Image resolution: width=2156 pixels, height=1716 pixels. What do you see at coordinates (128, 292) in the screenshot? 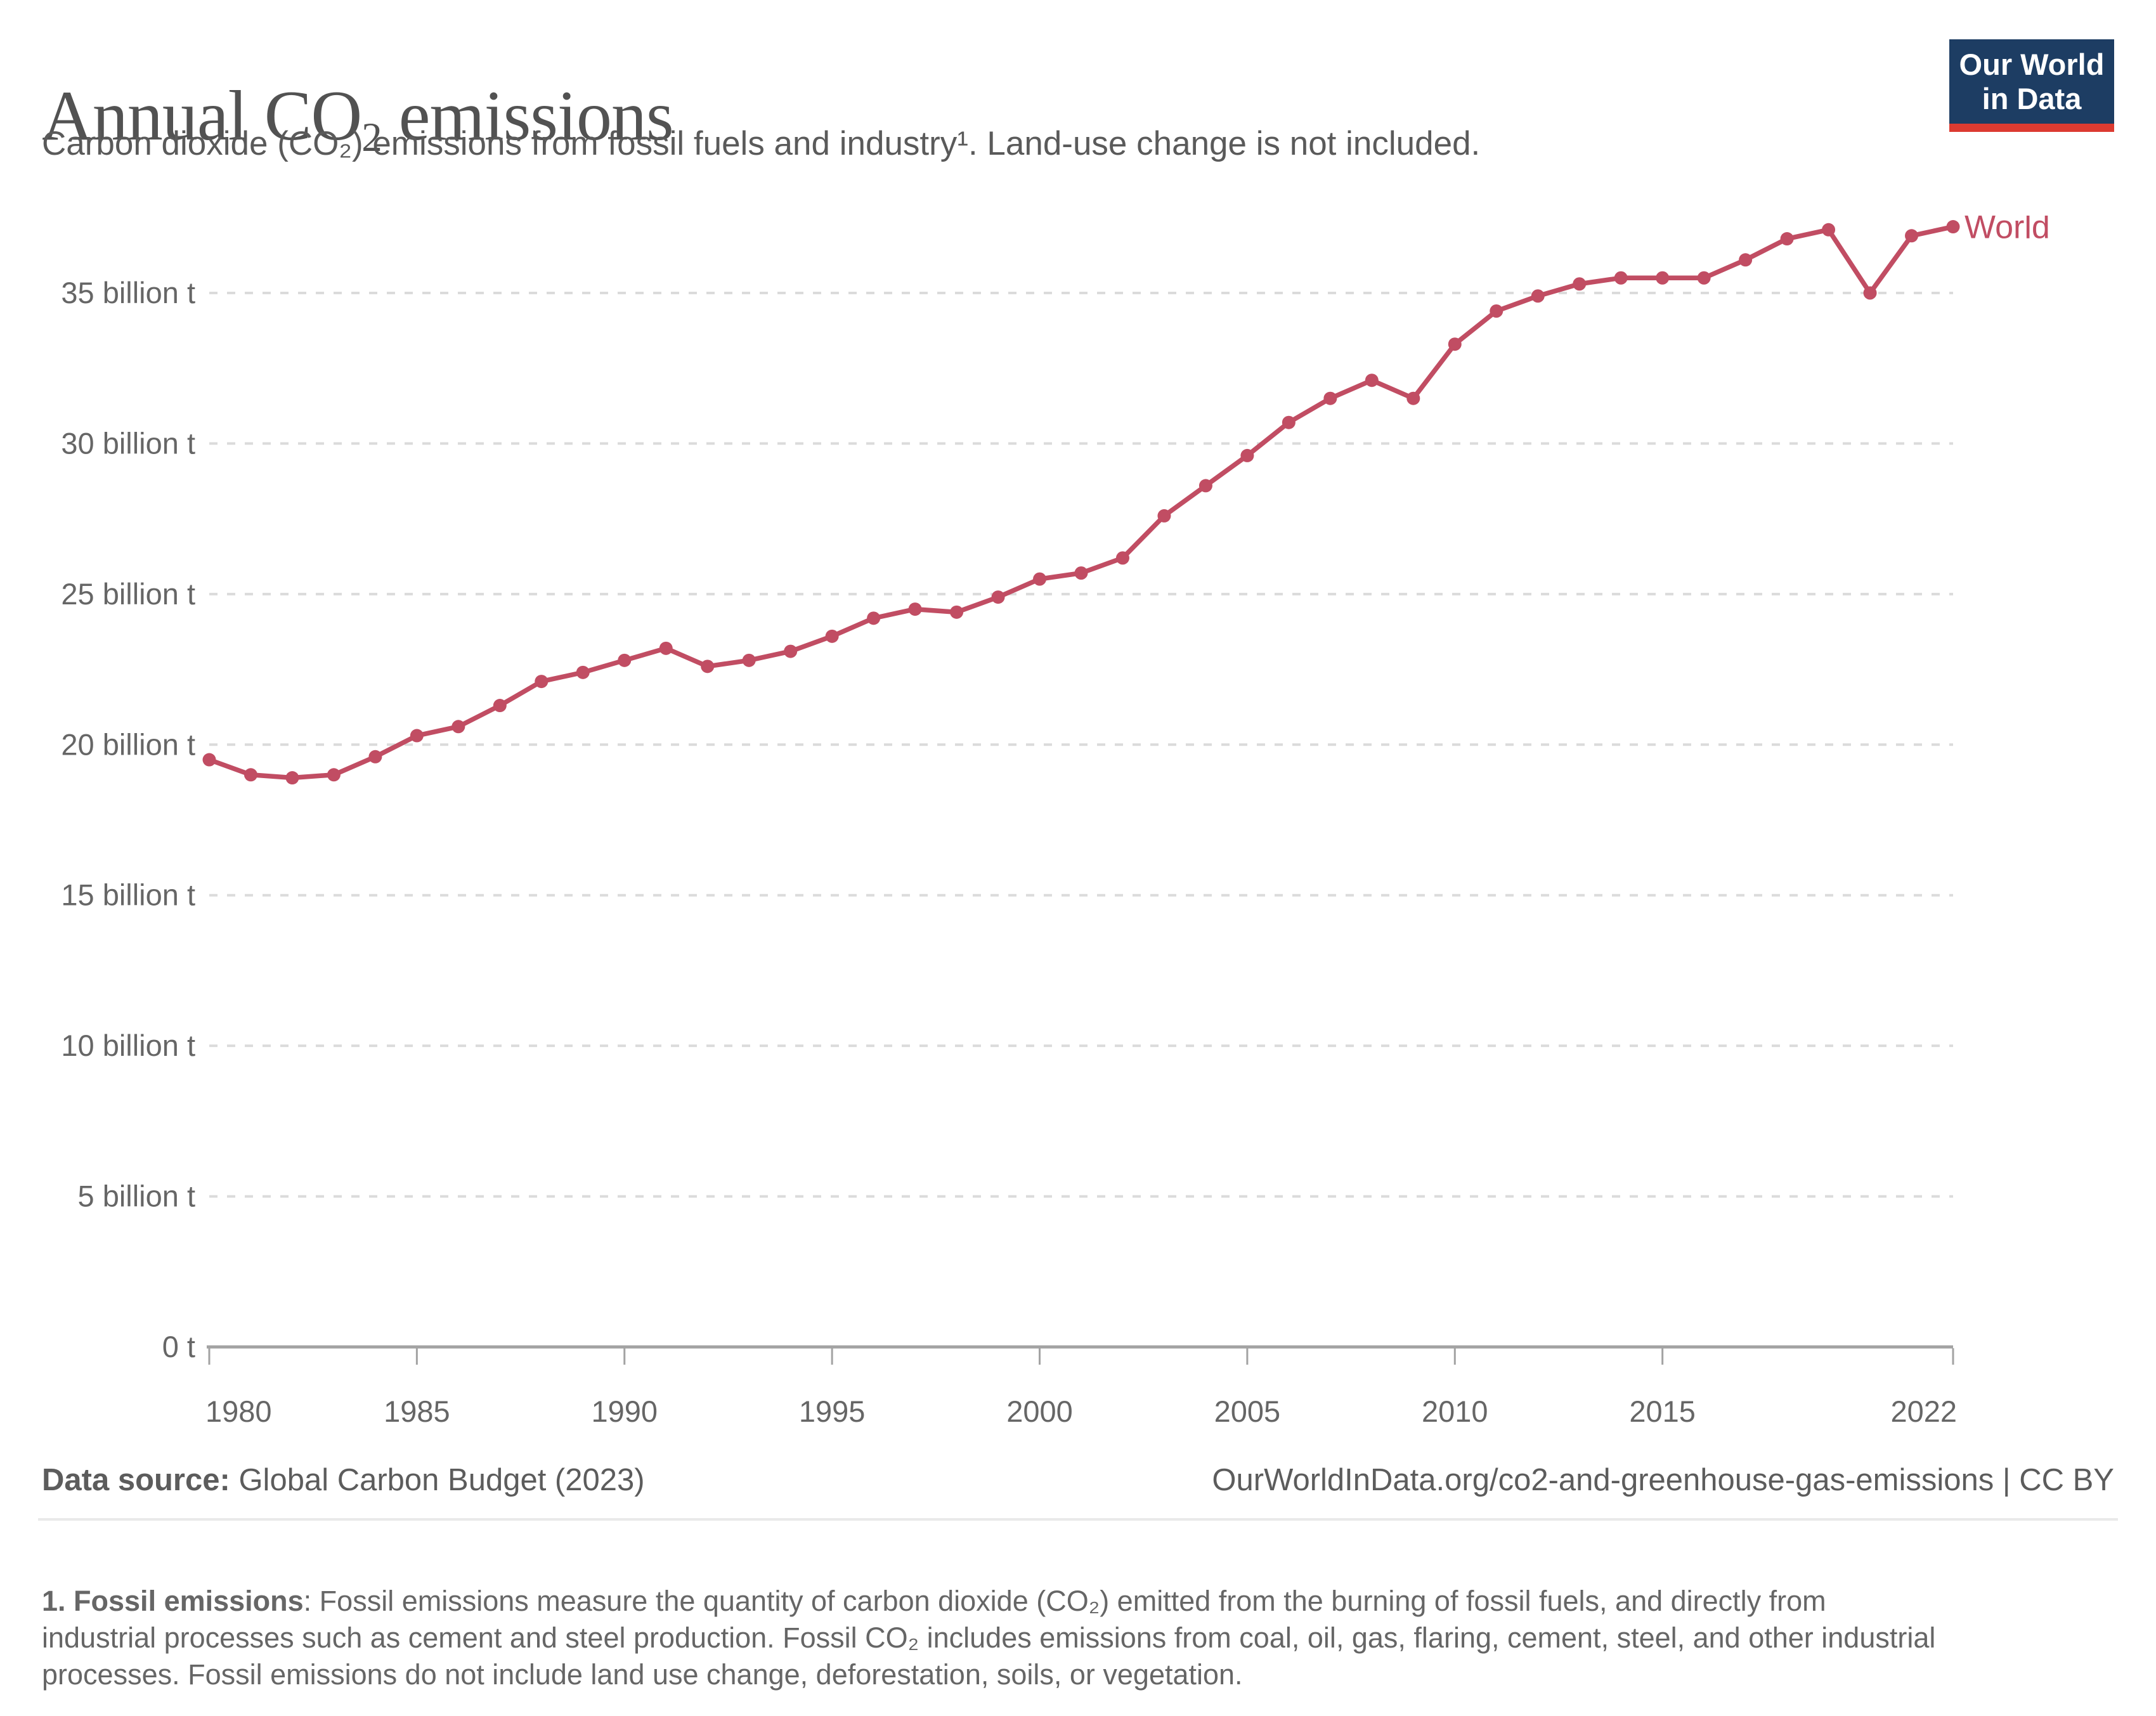
I see `y-tick-label: 35 billion t` at bounding box center [128, 292].